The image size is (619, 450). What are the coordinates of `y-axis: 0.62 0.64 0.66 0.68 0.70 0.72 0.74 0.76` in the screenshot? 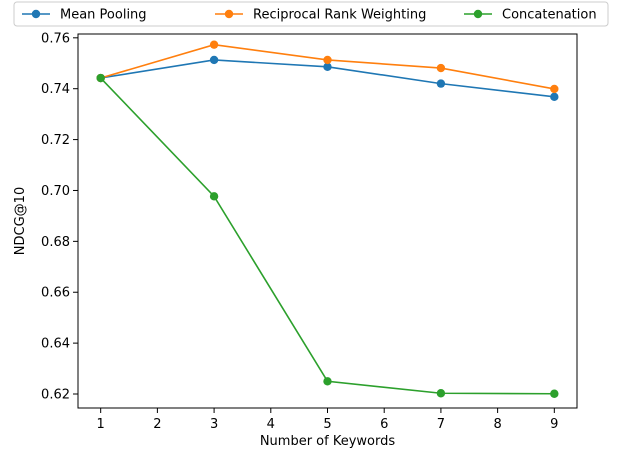 It's located at (59, 217).